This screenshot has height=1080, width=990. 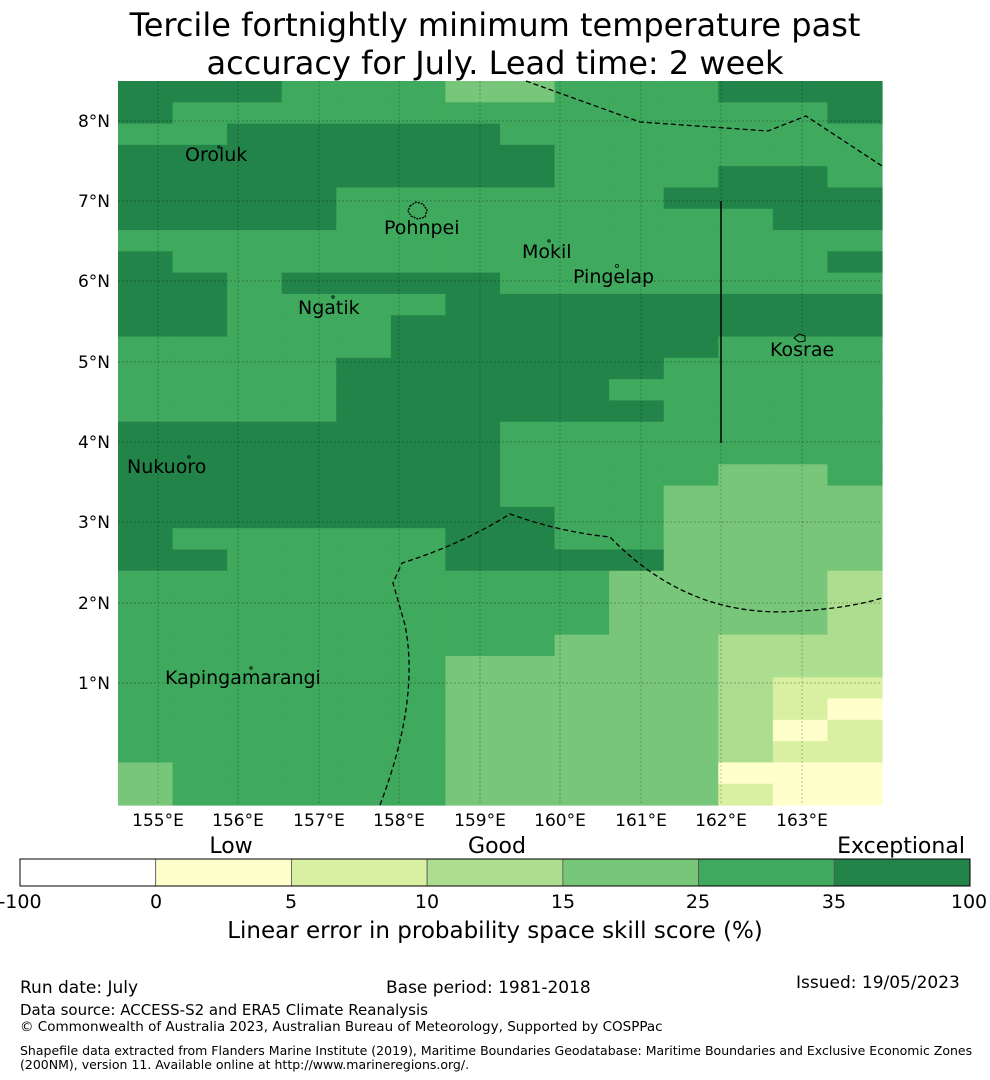 I want to click on category-low: Low, so click(x=230, y=846).